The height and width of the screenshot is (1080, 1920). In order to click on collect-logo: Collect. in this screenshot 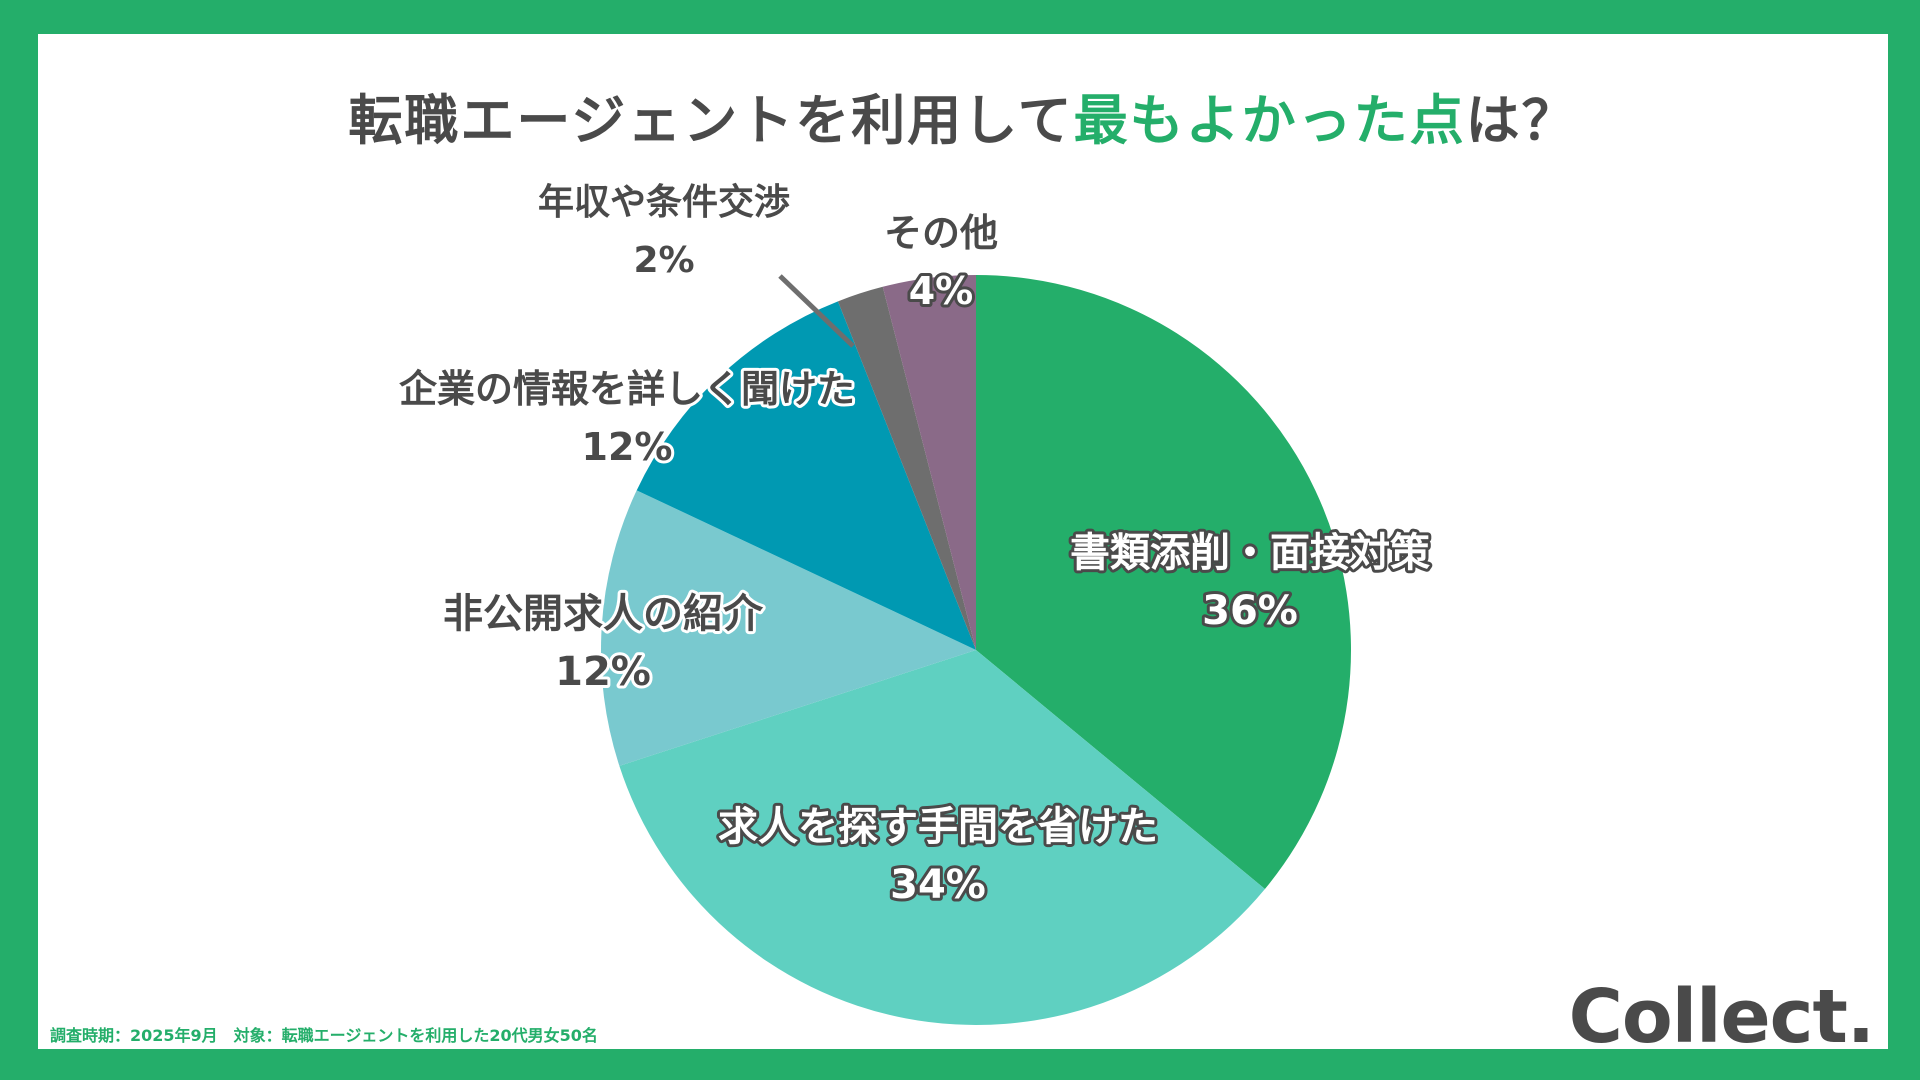, I will do `click(1721, 1017)`.